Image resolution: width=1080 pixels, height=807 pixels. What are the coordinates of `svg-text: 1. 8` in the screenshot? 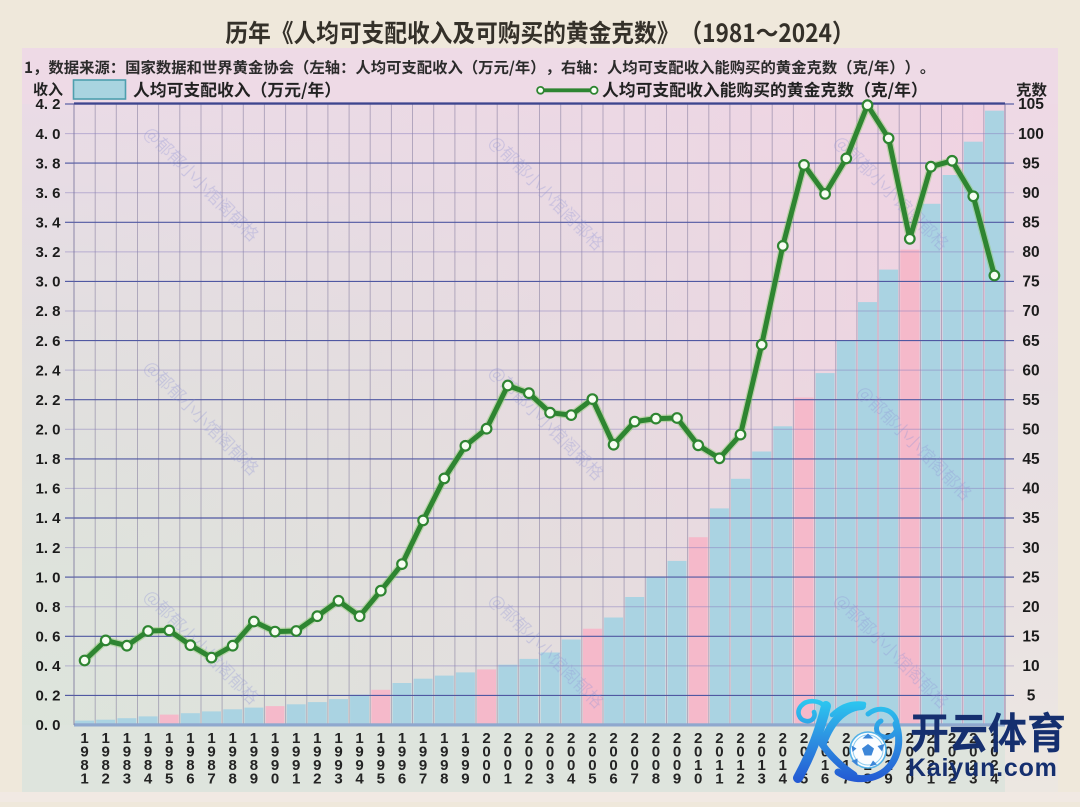 It's located at (47, 459).